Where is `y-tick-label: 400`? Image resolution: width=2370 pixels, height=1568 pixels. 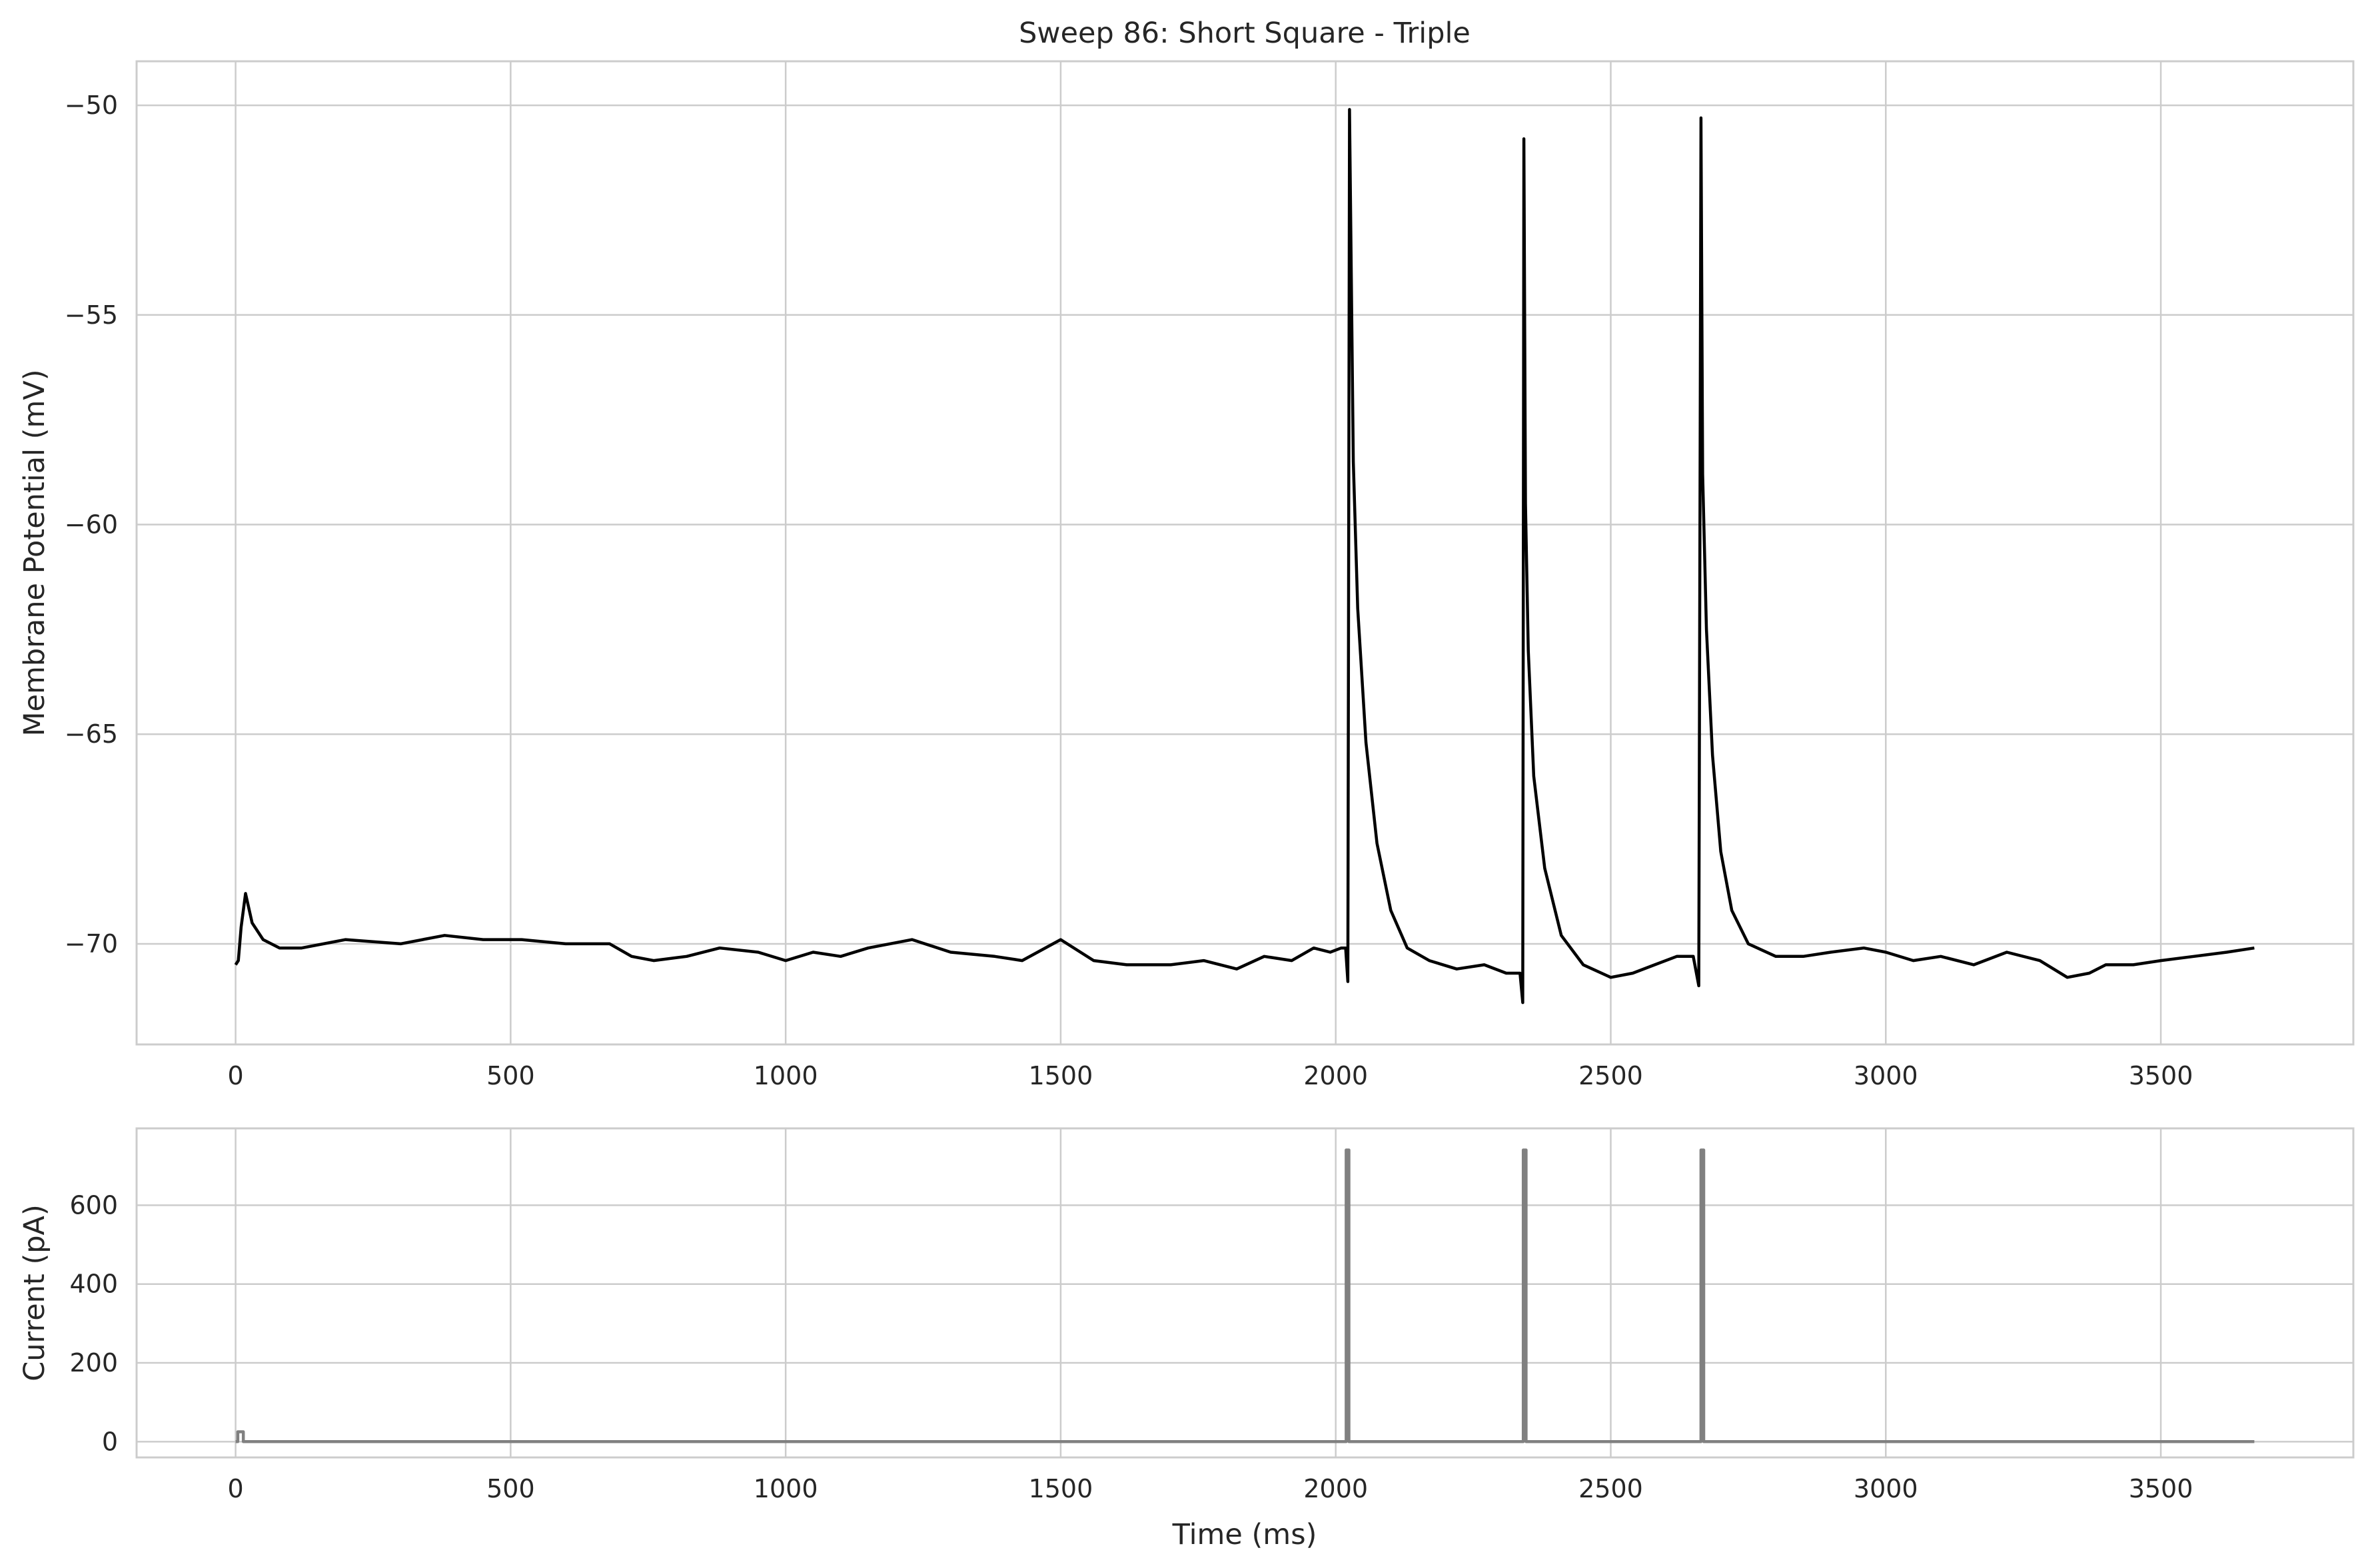 y-tick-label: 400 is located at coordinates (93, 1284).